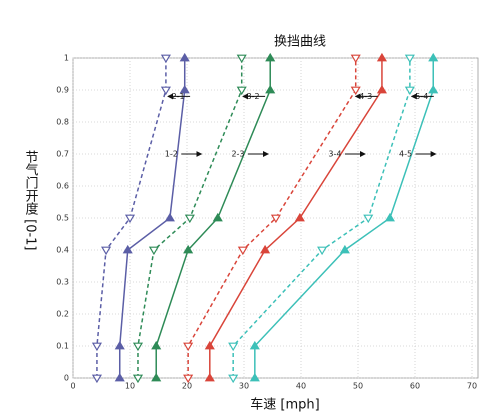 The height and width of the screenshot is (420, 480). Describe the element at coordinates (284, 405) in the screenshot. I see `x-axis-label: 车速 [mph]` at that location.